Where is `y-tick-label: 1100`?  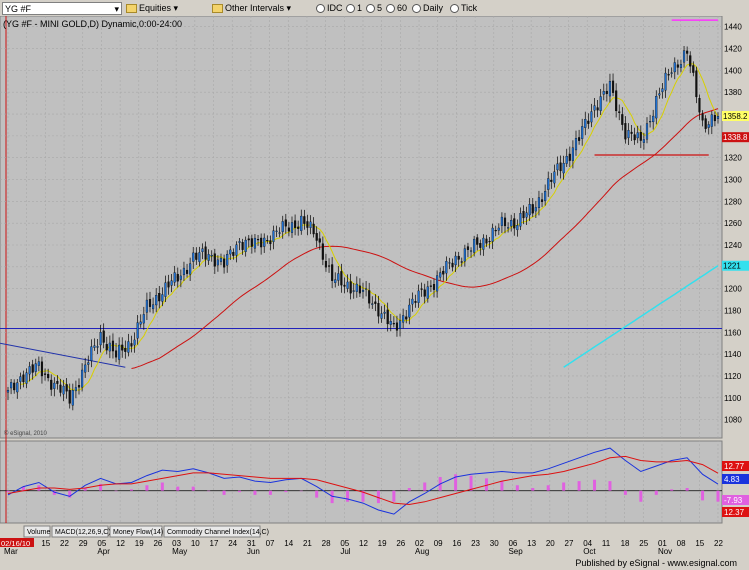 y-tick-label: 1100 is located at coordinates (733, 398).